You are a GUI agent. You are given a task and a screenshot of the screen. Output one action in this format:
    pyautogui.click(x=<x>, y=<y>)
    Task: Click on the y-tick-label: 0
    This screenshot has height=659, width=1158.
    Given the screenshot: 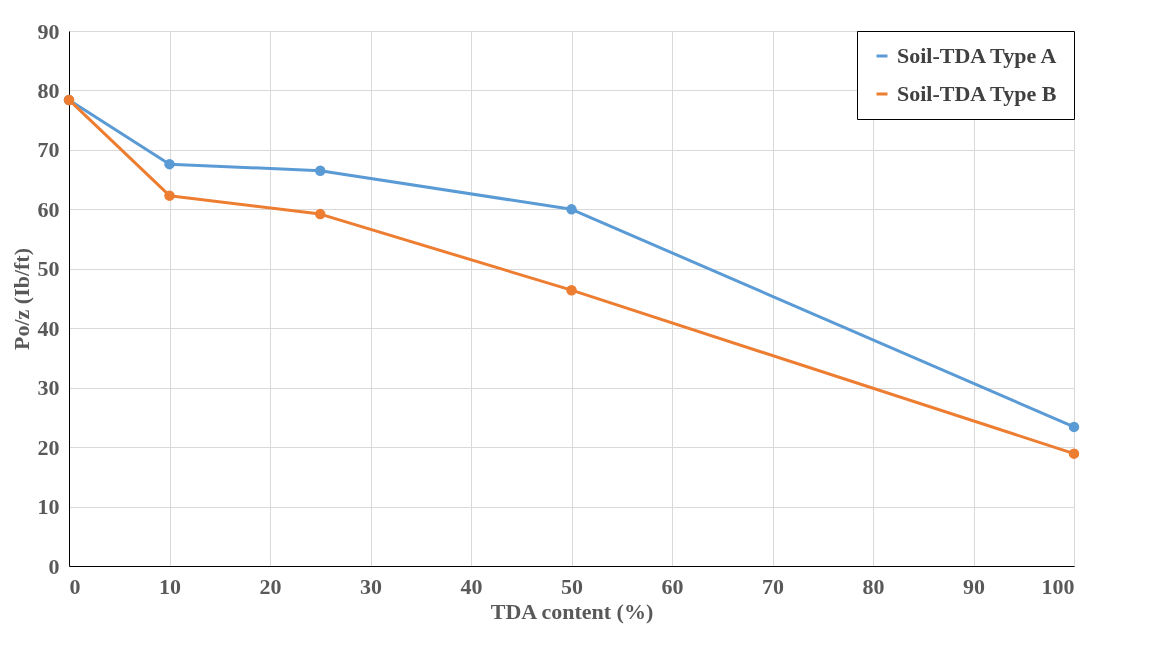 What is the action you would take?
    pyautogui.click(x=54, y=566)
    